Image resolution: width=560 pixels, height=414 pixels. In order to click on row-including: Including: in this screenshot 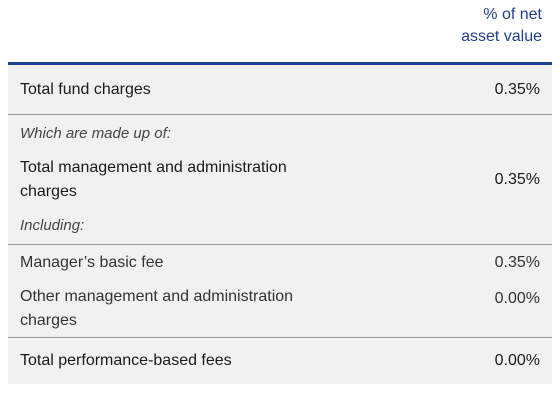, I will do `click(280, 225)`.